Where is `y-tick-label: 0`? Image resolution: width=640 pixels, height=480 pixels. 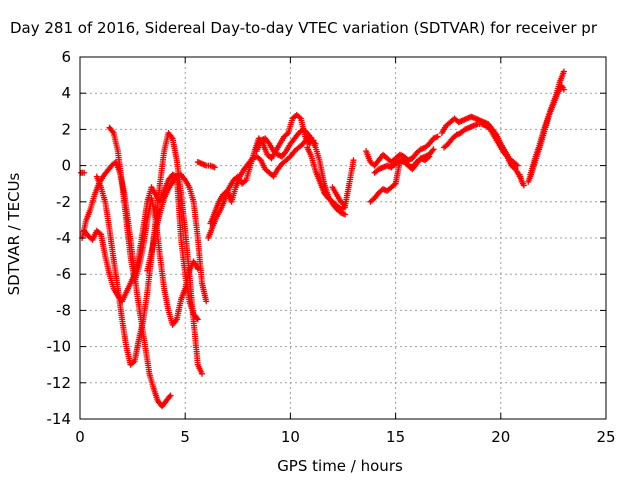
y-tick-label: 0 is located at coordinates (66, 166).